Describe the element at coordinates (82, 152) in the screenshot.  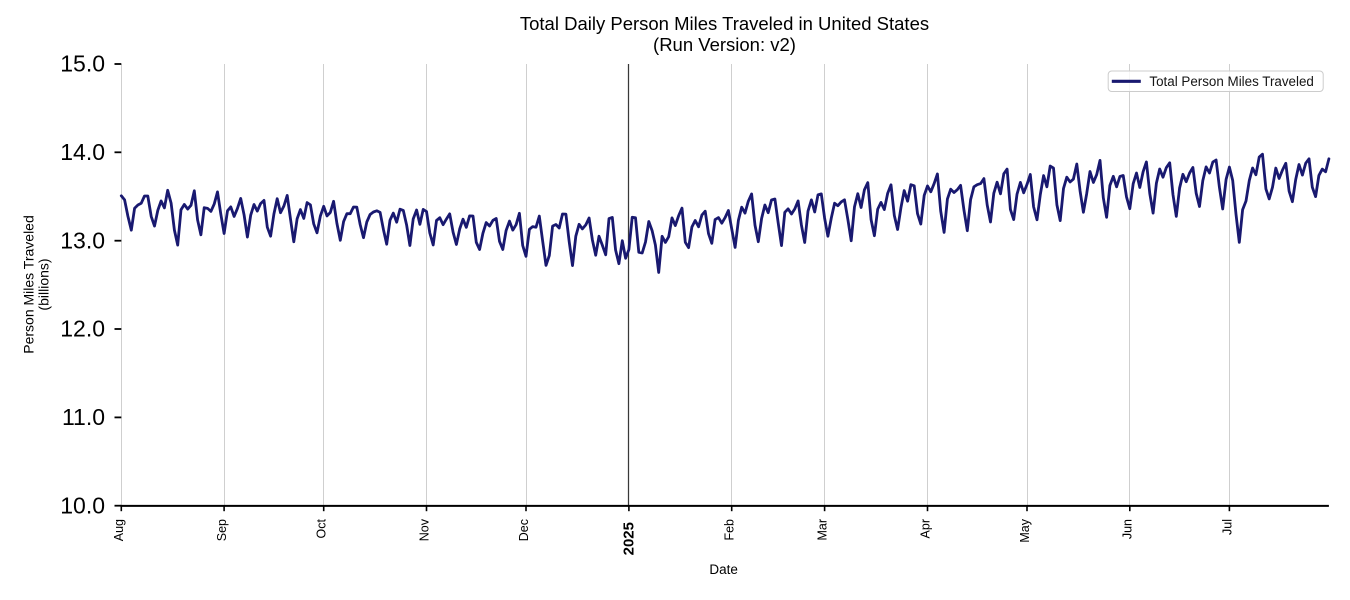
I see `svg-text: 14.0` at that location.